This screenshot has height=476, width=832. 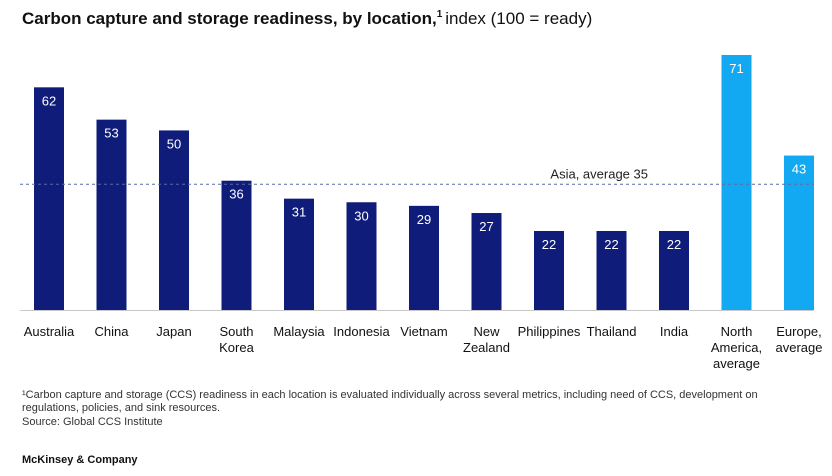 I want to click on category-label: Malaysia, so click(x=299, y=331).